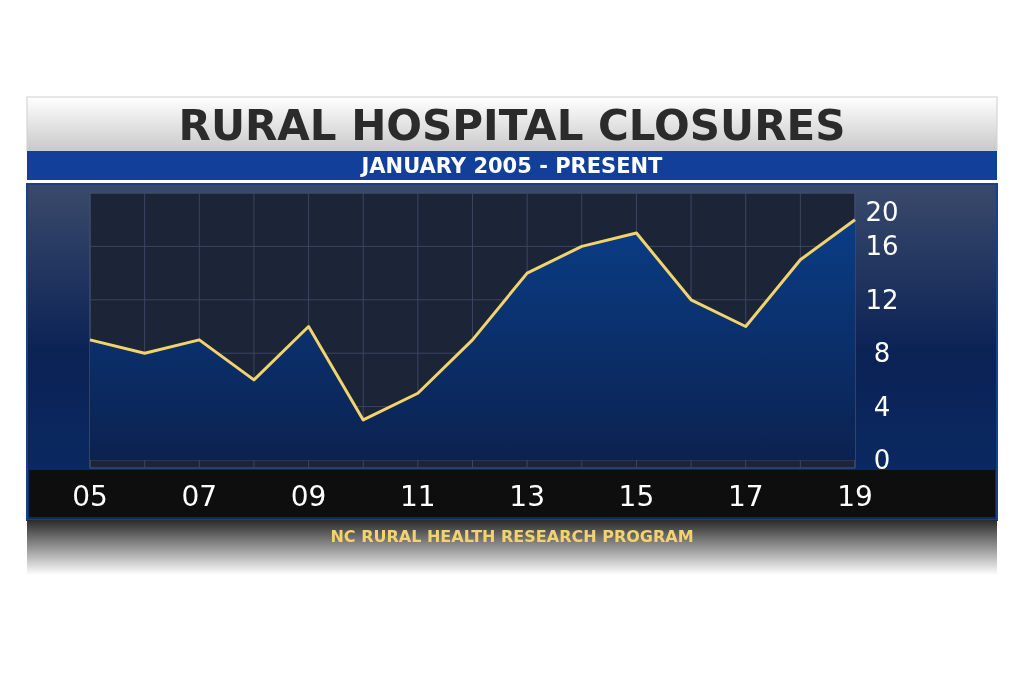  I want to click on y-tick-label: 12, so click(882, 299).